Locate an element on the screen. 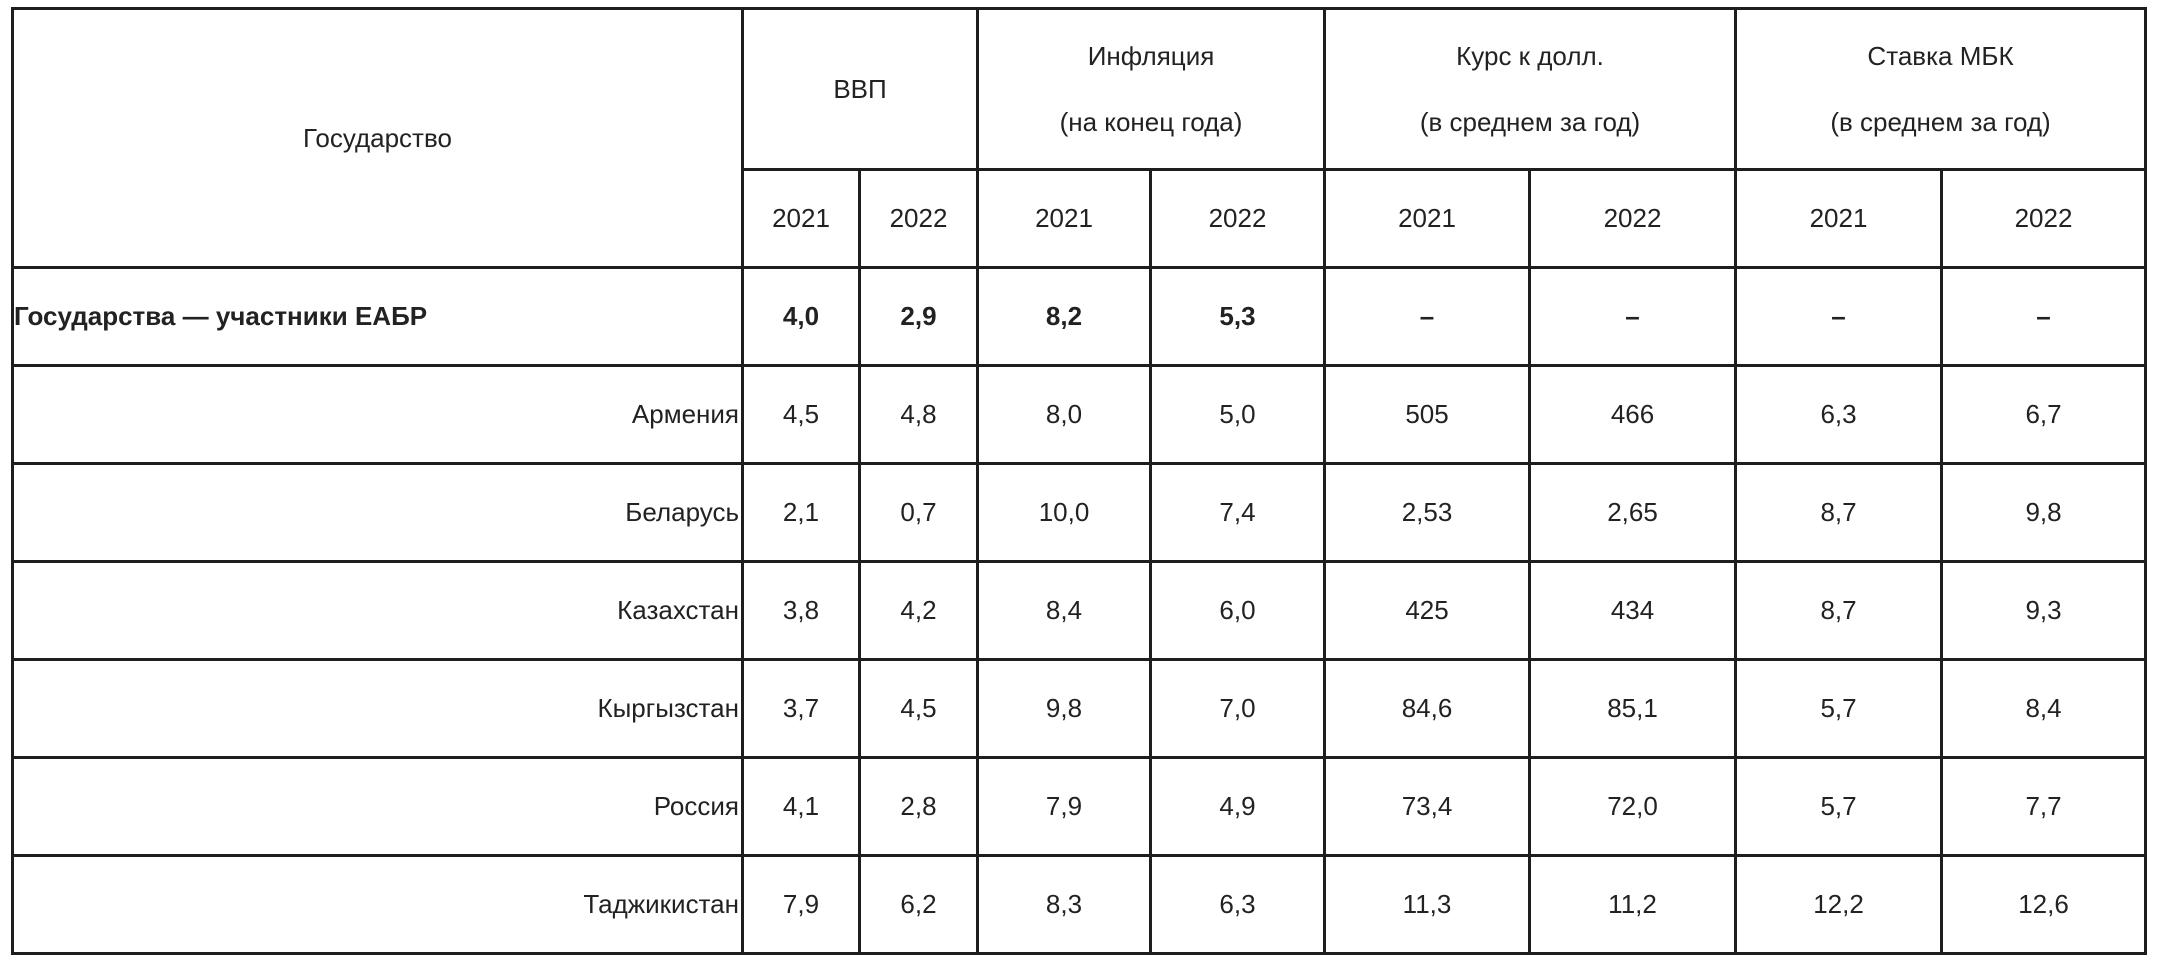  value-cell: 11,3 is located at coordinates (1427, 904).